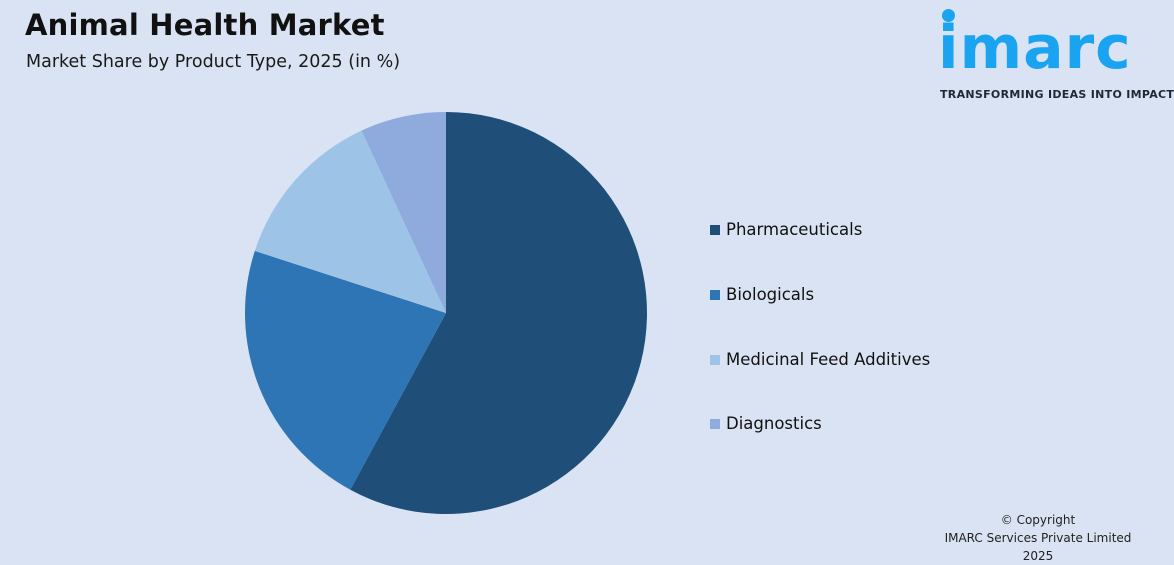 The width and height of the screenshot is (1174, 565). Describe the element at coordinates (345, 370) in the screenshot. I see `pie-slice-biologicals` at that location.